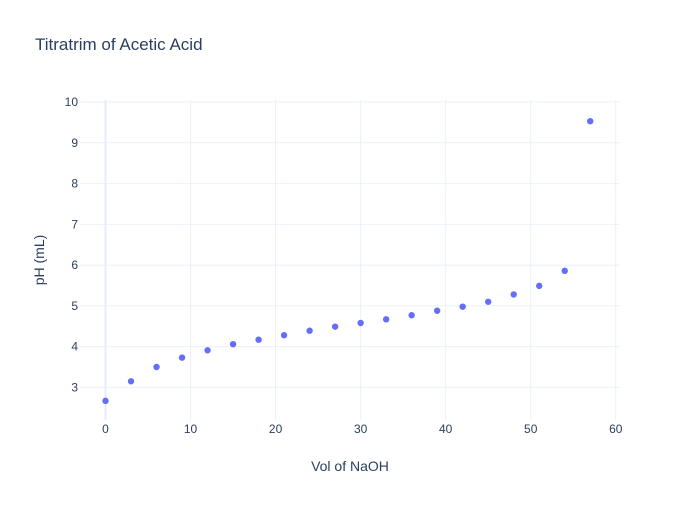  What do you see at coordinates (74, 184) in the screenshot?
I see `y-tick-label: 8` at bounding box center [74, 184].